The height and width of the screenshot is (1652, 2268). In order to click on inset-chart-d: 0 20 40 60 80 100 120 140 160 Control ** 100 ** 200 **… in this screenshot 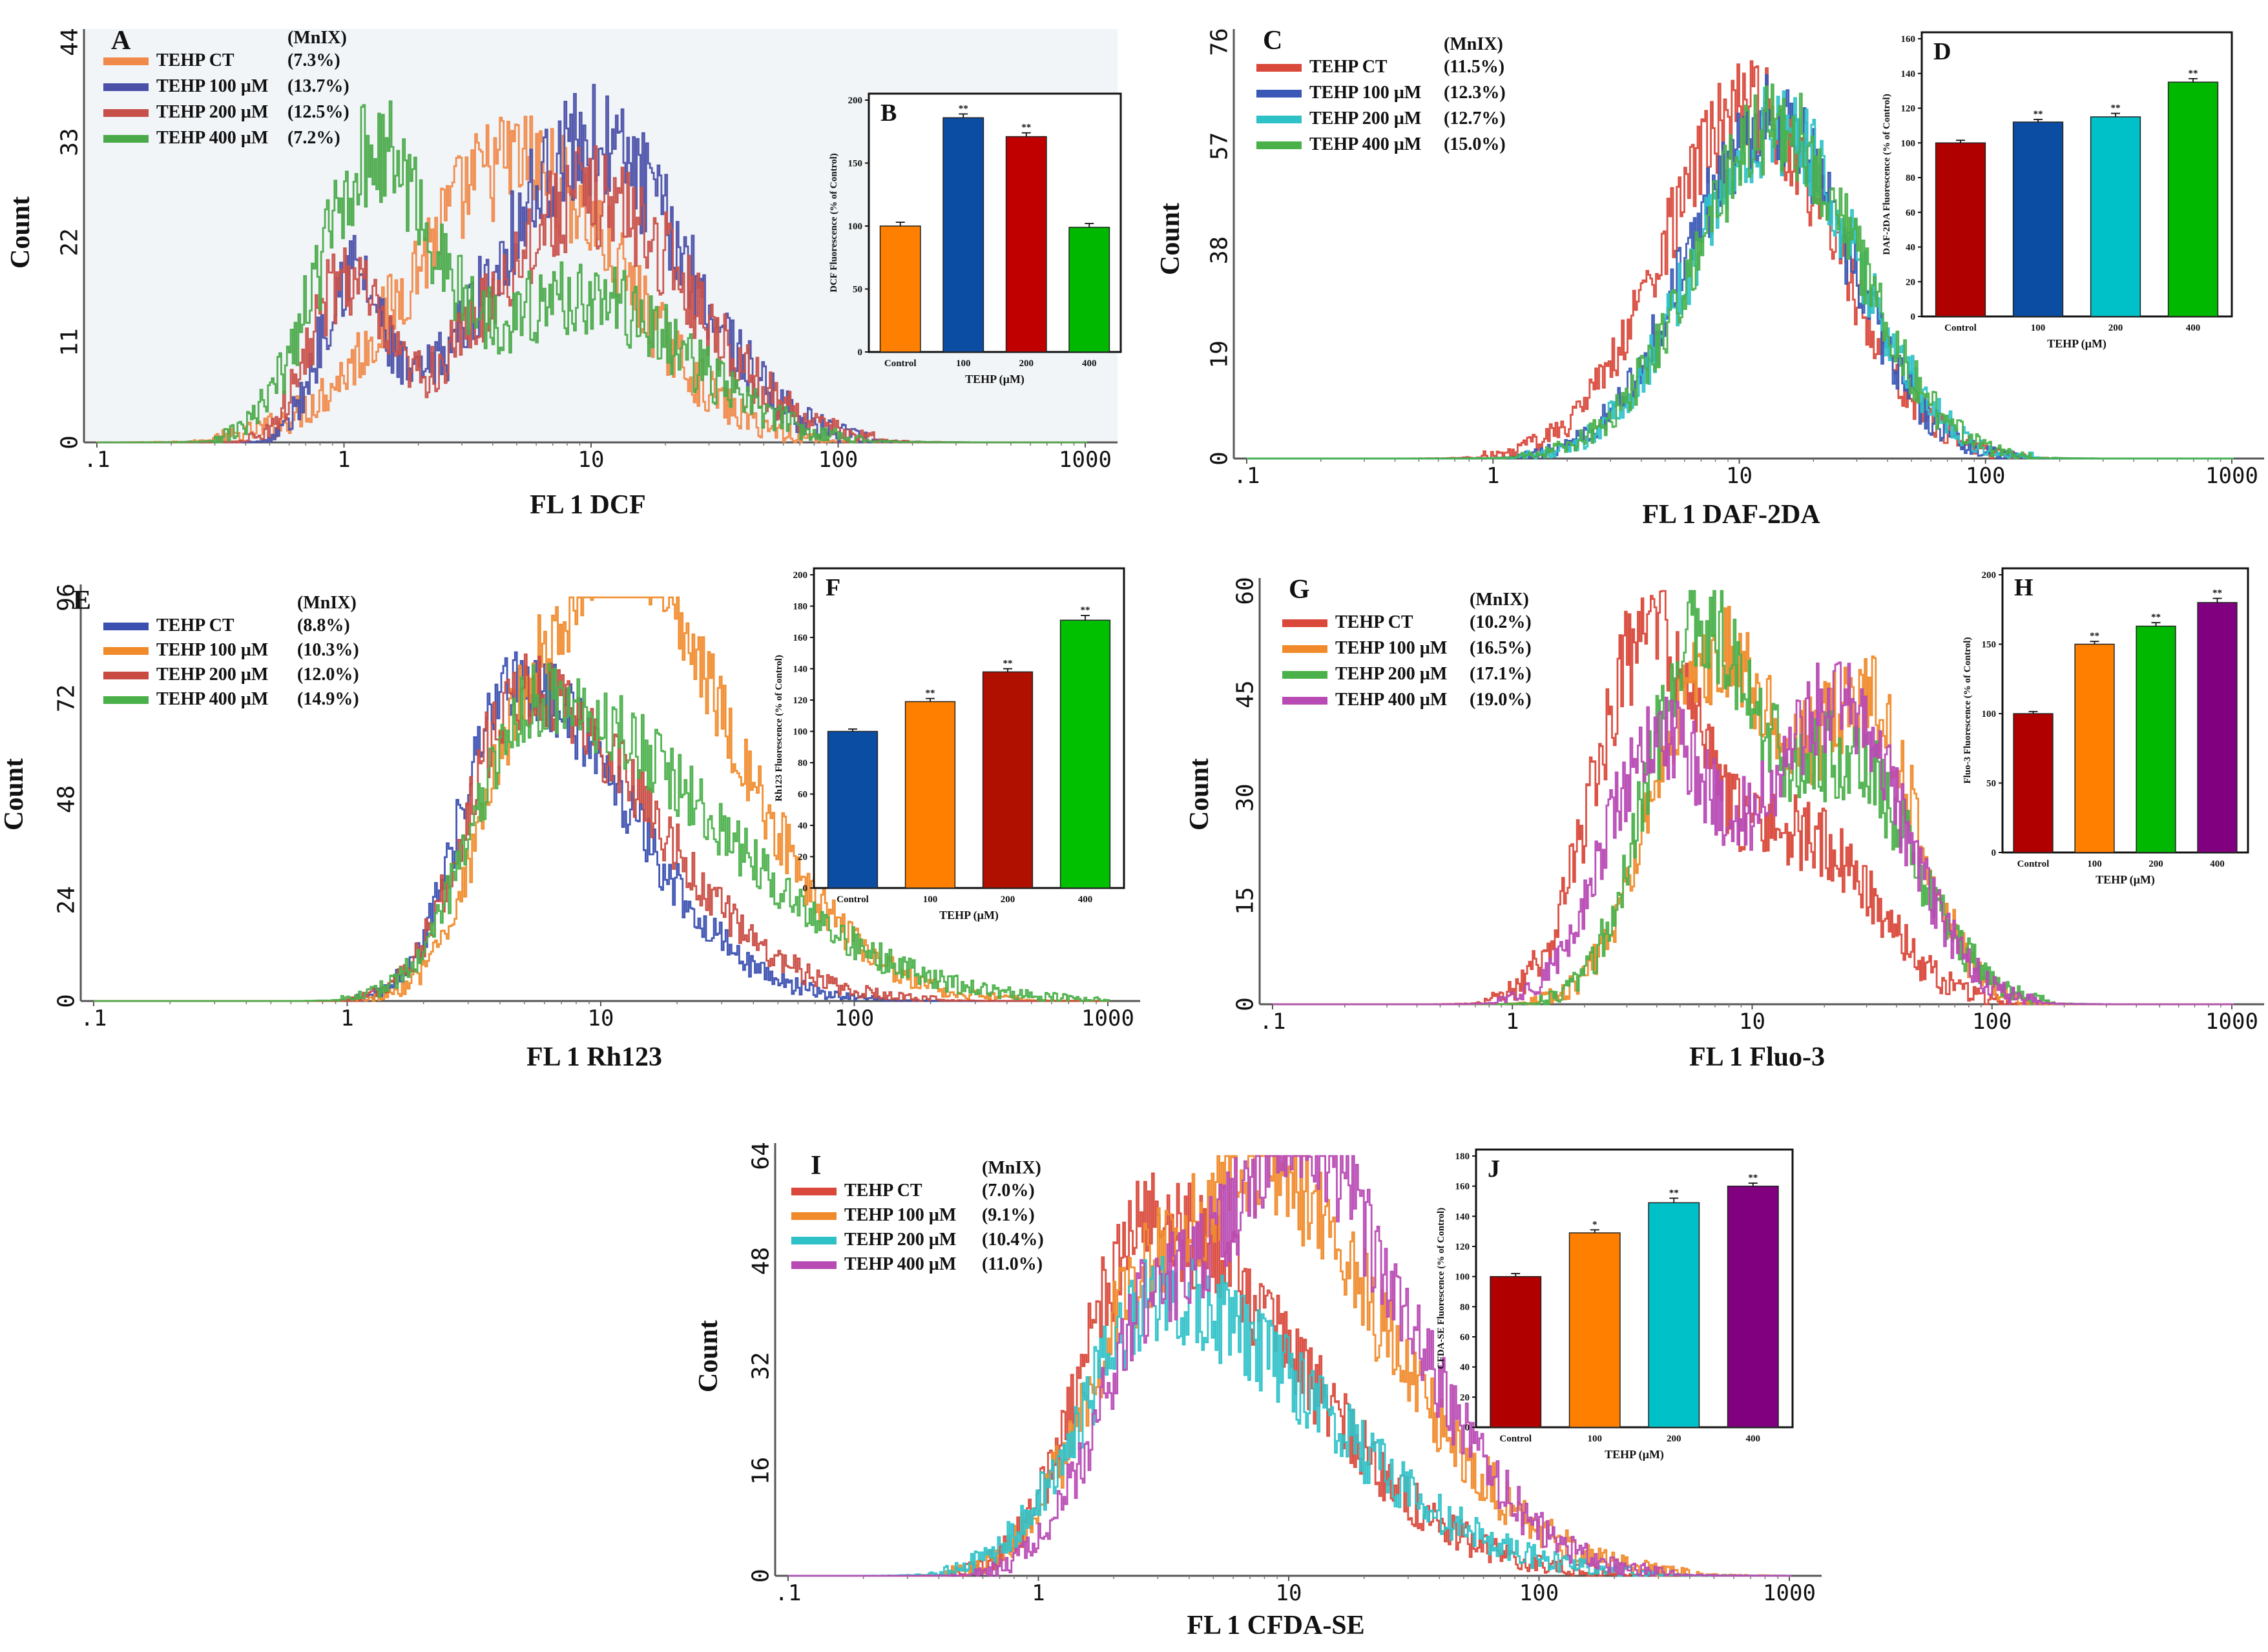, I will do `click(2057, 191)`.